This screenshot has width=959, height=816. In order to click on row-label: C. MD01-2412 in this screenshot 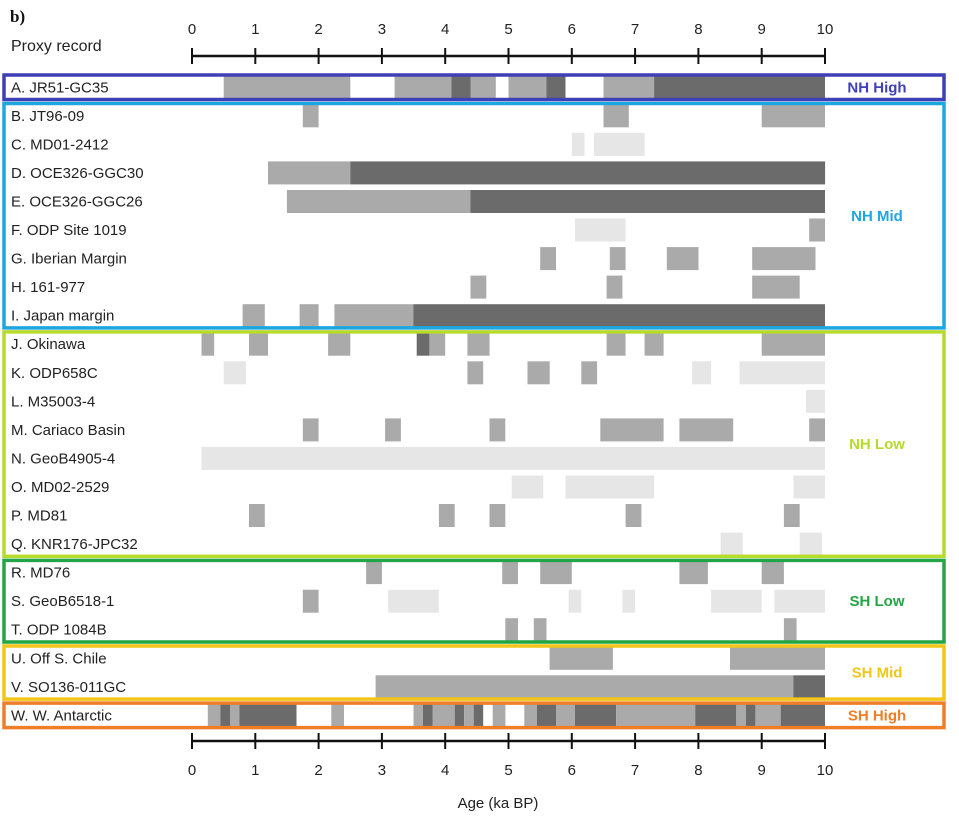, I will do `click(60, 144)`.